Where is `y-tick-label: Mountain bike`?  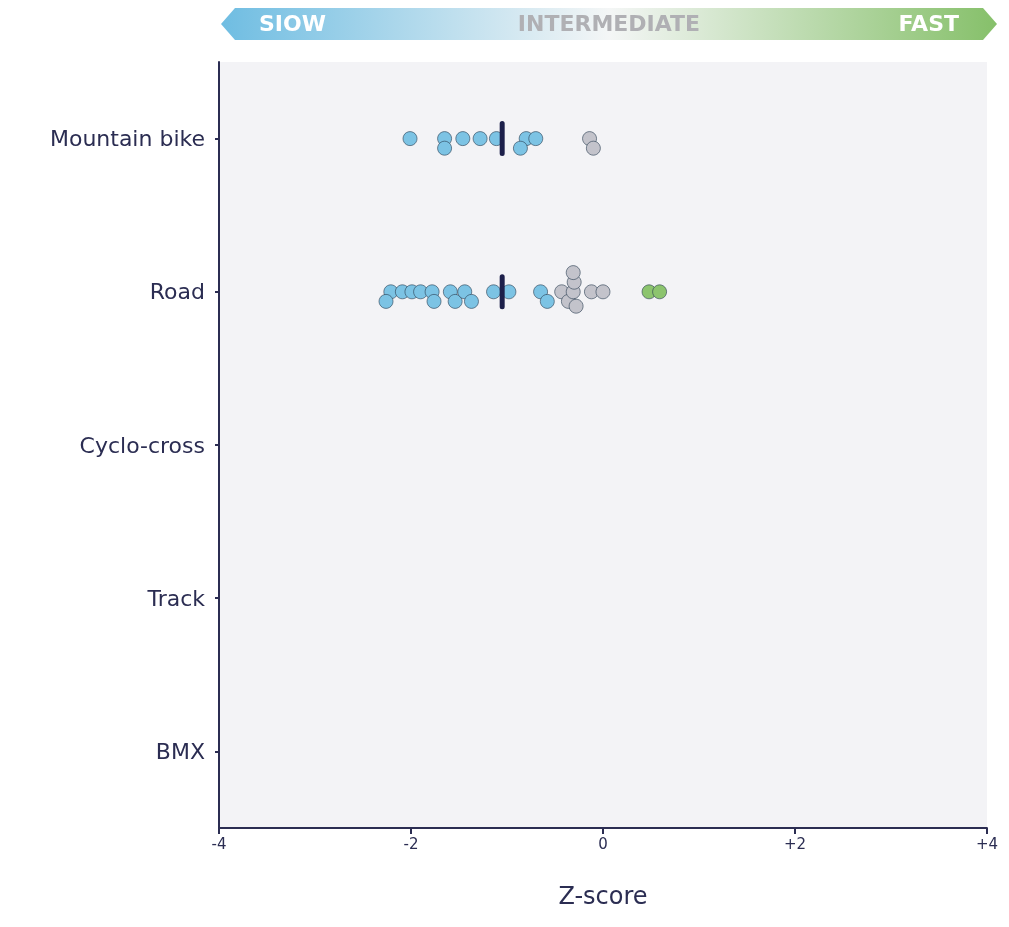 y-tick-label: Mountain bike is located at coordinates (127, 139).